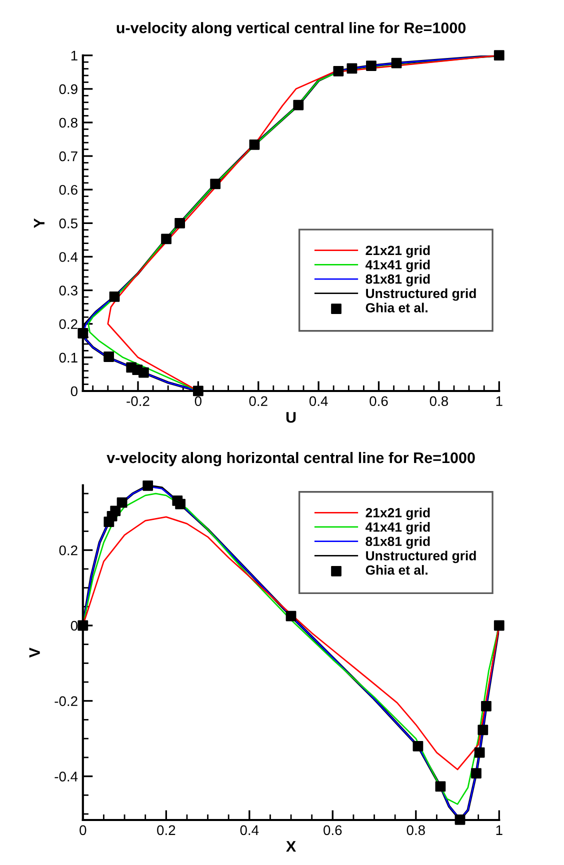 Image resolution: width=564 pixels, height=865 pixels. What do you see at coordinates (68, 291) in the screenshot?
I see `y-tick-label: 0.3` at bounding box center [68, 291].